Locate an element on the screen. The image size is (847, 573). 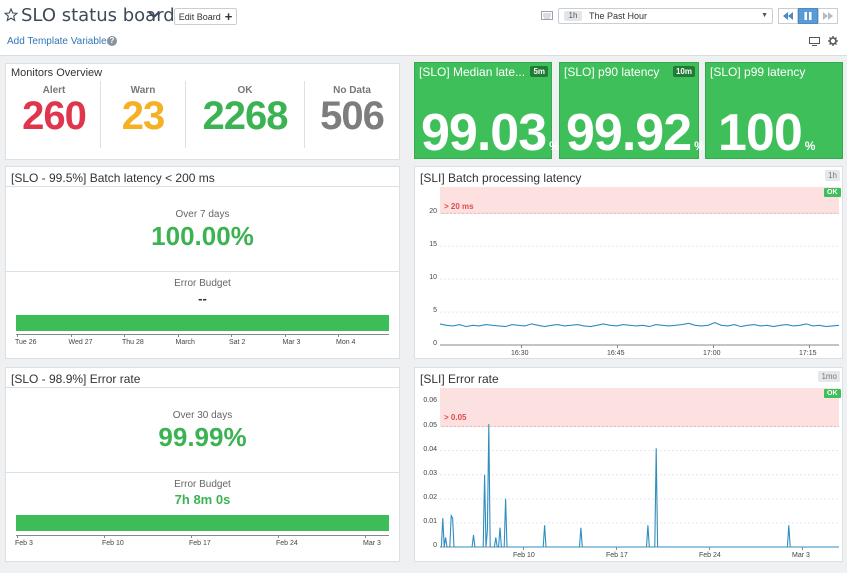
timeframe-value: The Past Hour is located at coordinates (618, 16).